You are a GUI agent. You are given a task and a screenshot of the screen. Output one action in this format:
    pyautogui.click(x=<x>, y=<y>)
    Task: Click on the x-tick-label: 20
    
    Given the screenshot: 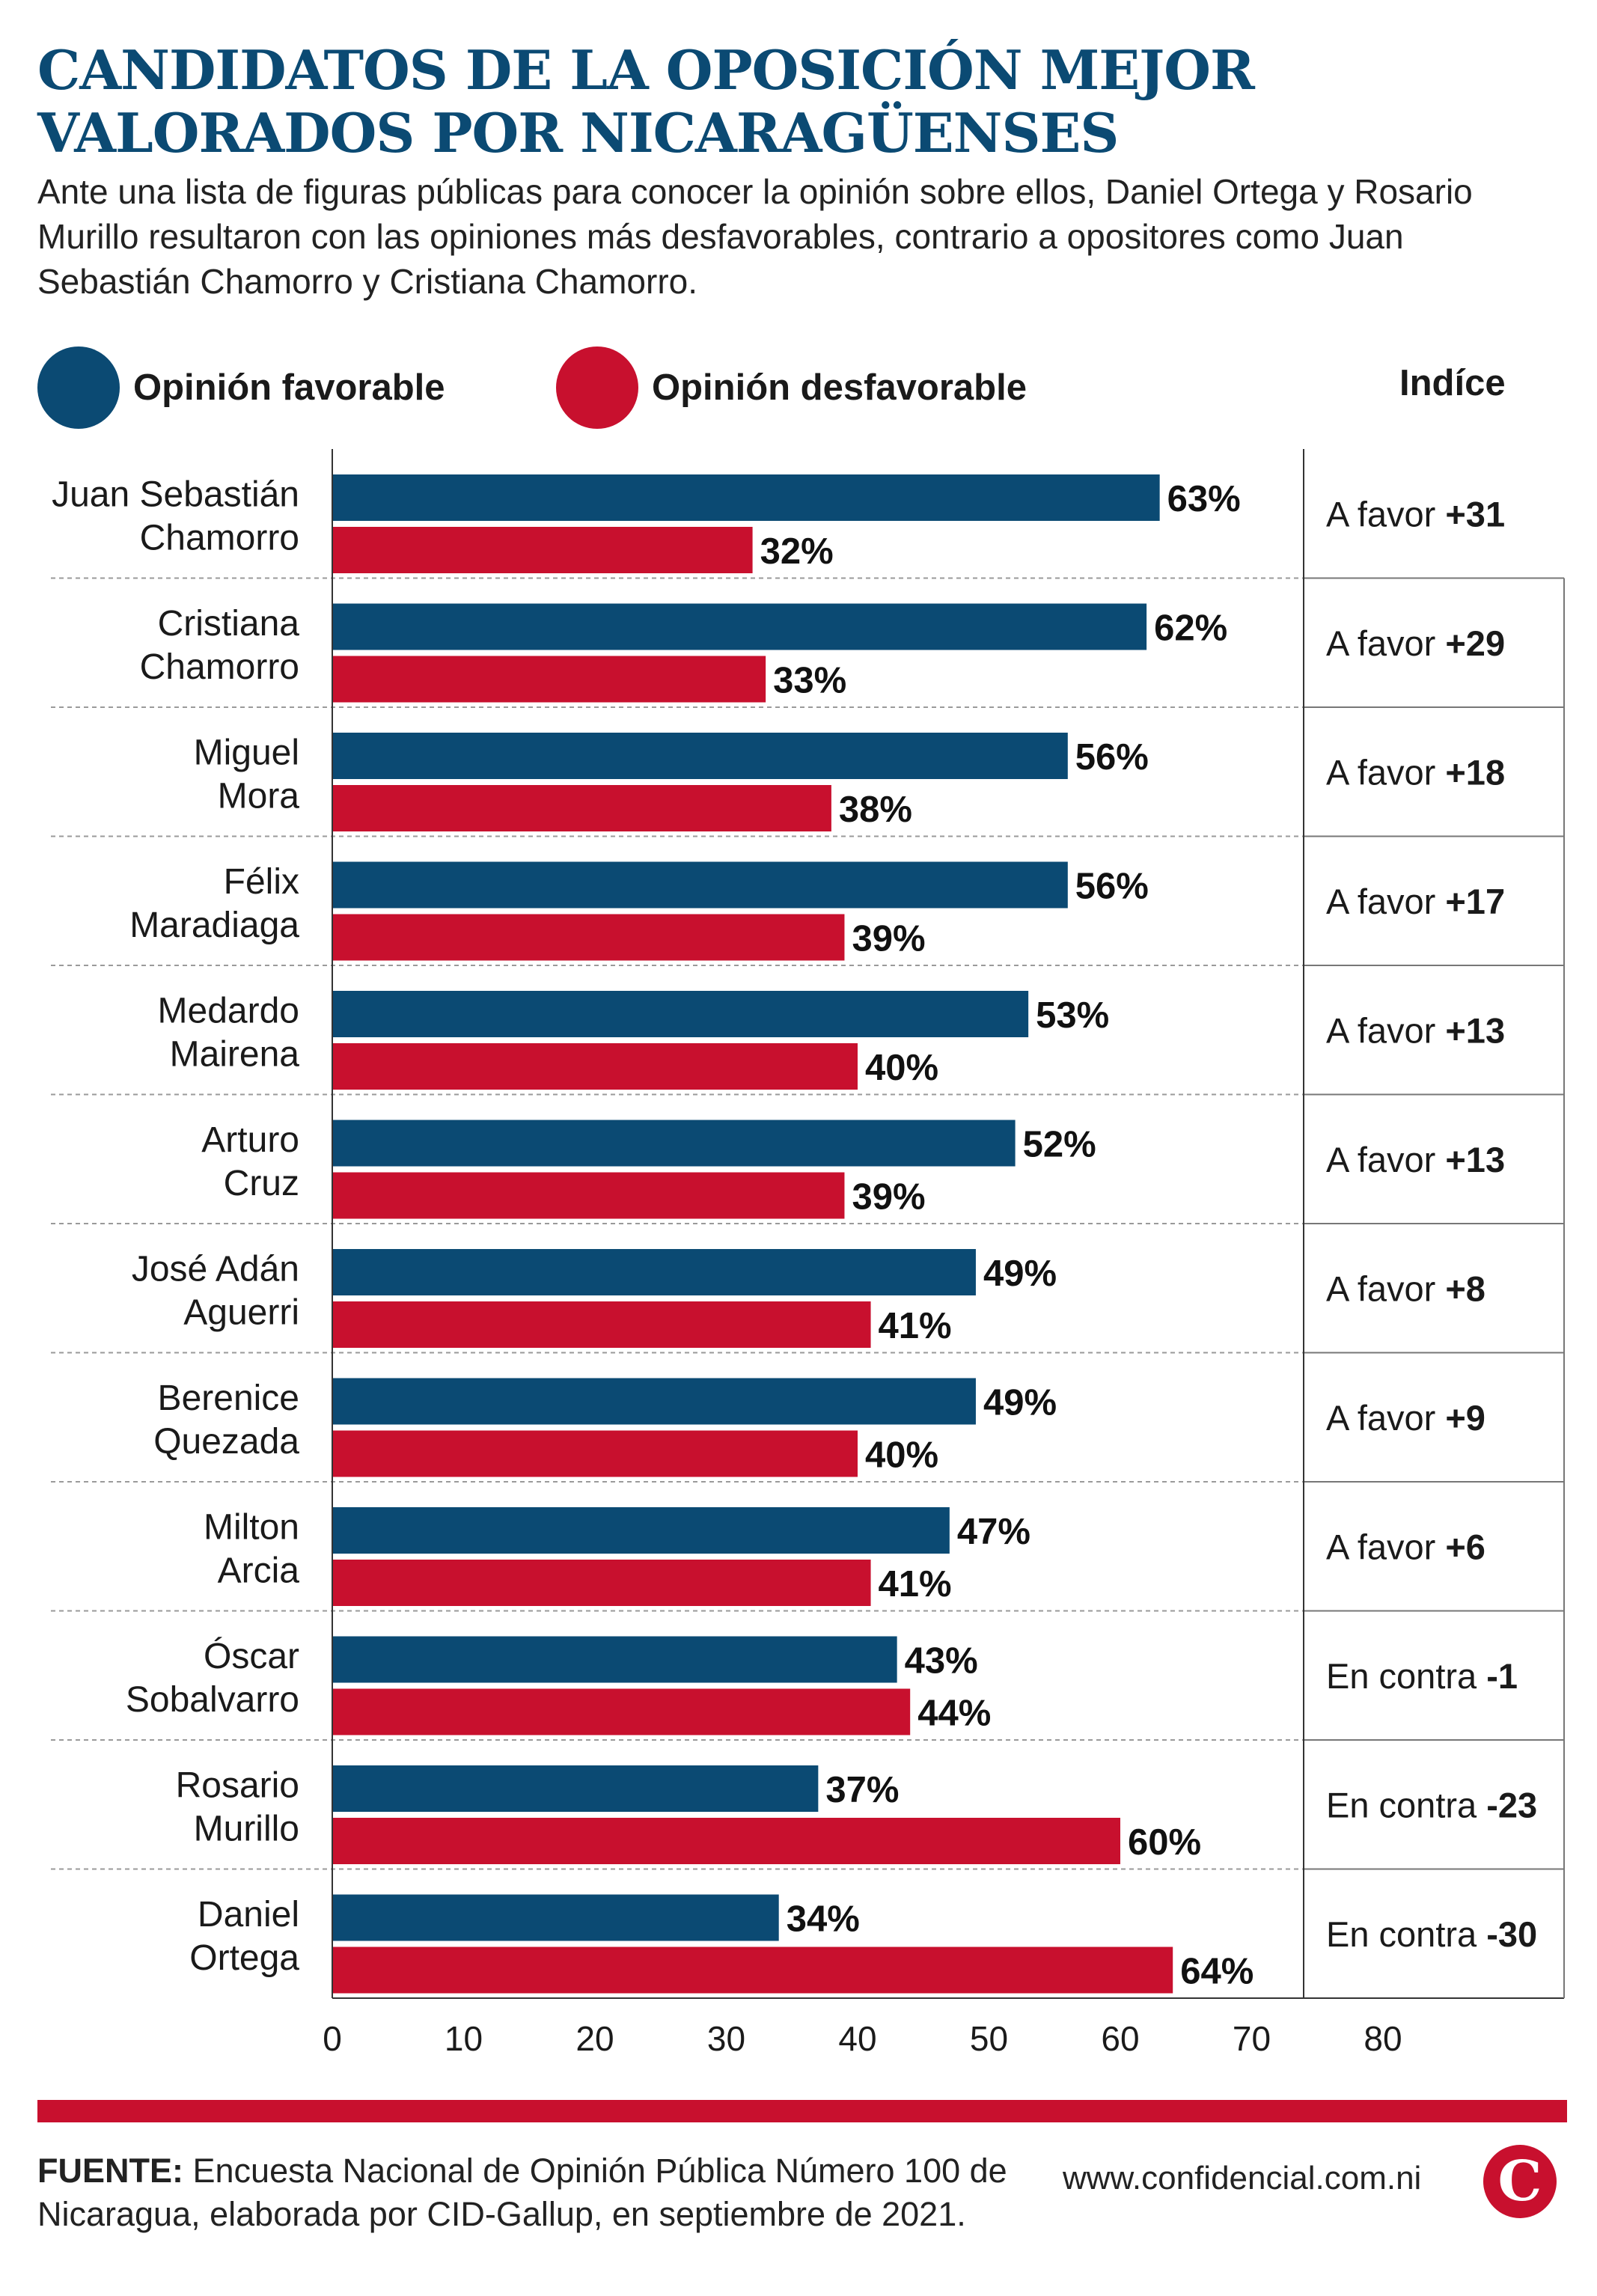 What is the action you would take?
    pyautogui.click(x=594, y=2038)
    